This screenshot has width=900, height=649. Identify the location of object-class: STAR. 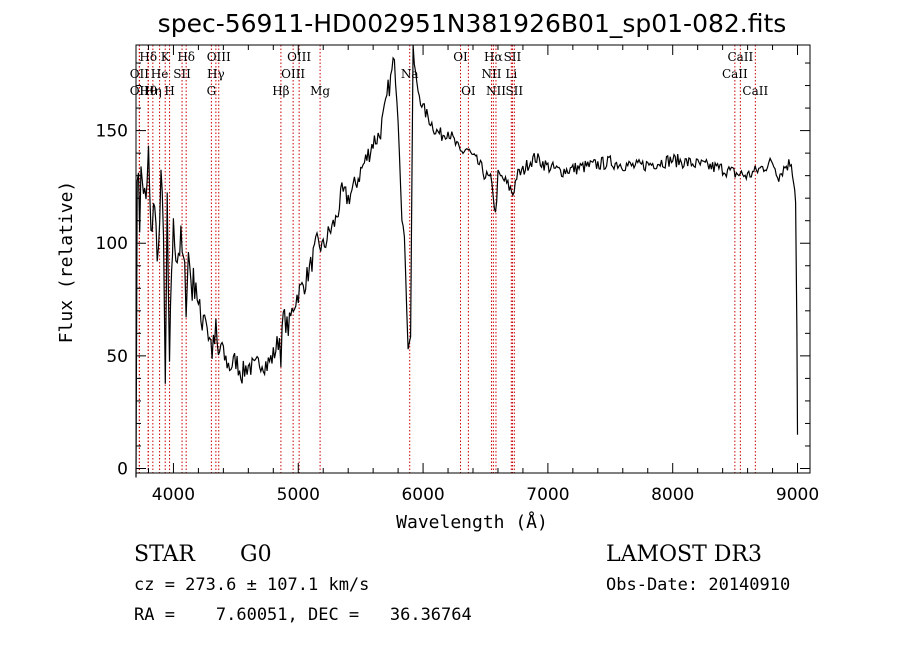
(165, 554).